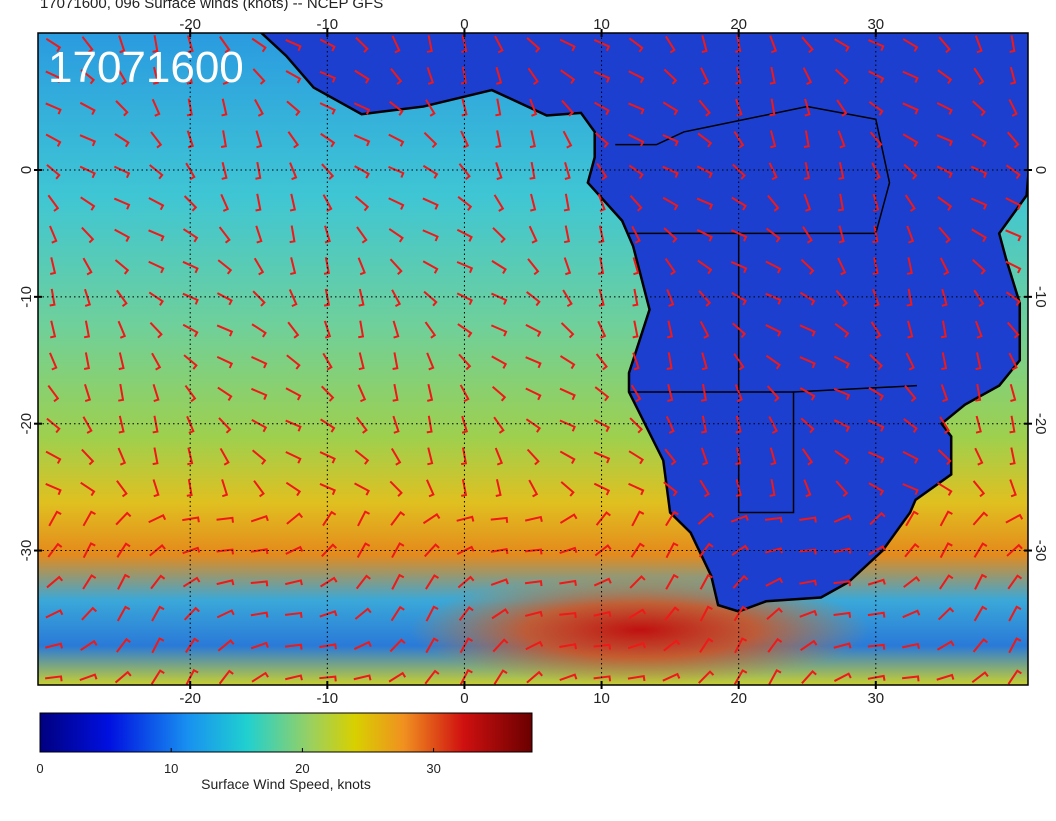  I want to click on lat-label-right: -20, so click(1040, 424).